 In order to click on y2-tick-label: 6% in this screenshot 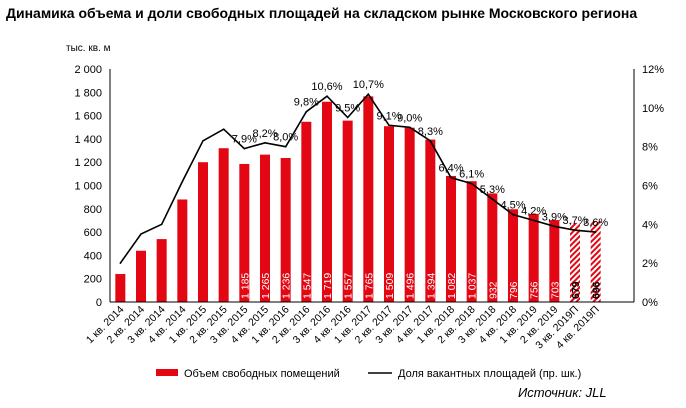, I will do `click(650, 187)`.